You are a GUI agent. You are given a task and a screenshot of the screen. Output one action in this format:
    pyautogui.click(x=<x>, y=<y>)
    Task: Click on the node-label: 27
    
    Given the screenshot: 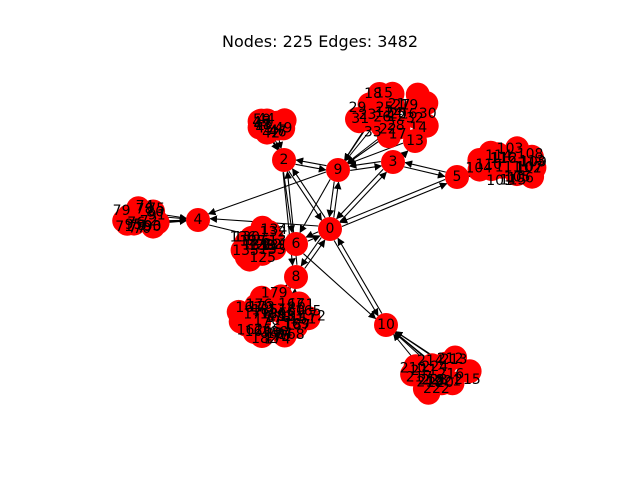 What is the action you would take?
    pyautogui.click(x=401, y=105)
    